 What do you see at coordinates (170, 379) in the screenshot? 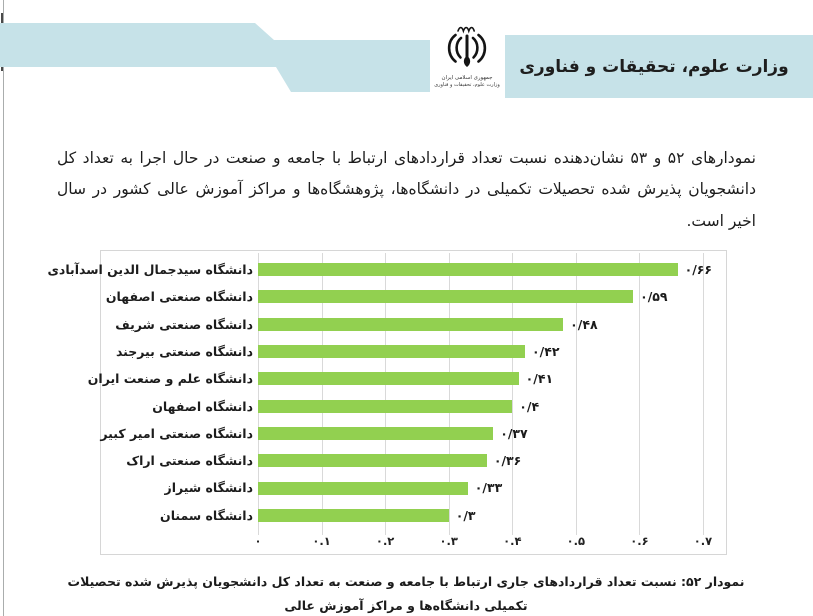
I see `category-label: دانشگاه علم و صنعت ایران` at bounding box center [170, 379].